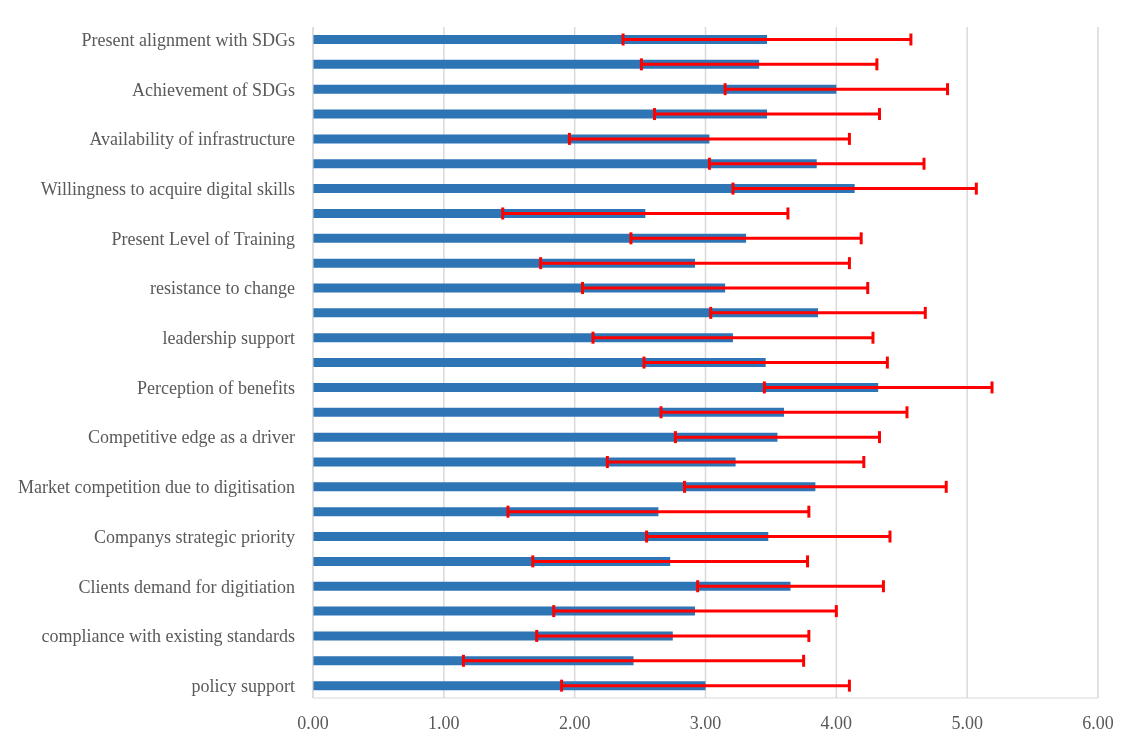  What do you see at coordinates (191, 437) in the screenshot?
I see `y-tick-label: Competitive edge as a driver` at bounding box center [191, 437].